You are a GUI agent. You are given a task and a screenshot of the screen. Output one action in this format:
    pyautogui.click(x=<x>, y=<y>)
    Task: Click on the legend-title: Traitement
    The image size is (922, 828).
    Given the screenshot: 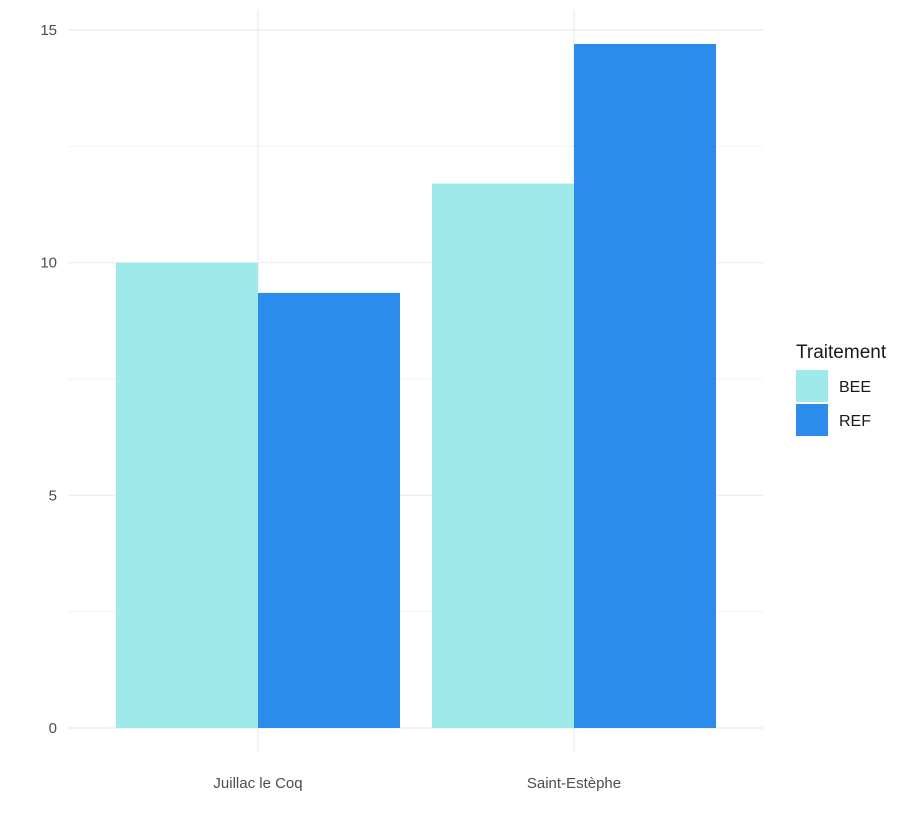 What is the action you would take?
    pyautogui.click(x=841, y=352)
    